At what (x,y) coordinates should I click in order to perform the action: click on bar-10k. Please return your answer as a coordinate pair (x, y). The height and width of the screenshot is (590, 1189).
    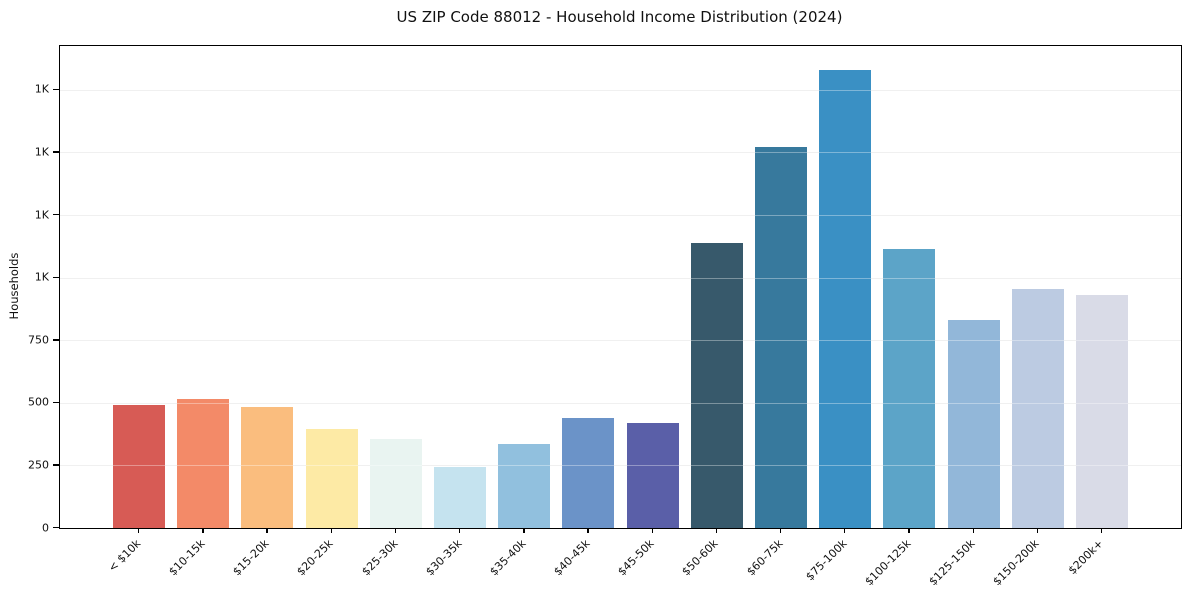
    Looking at the image, I should click on (139, 466).